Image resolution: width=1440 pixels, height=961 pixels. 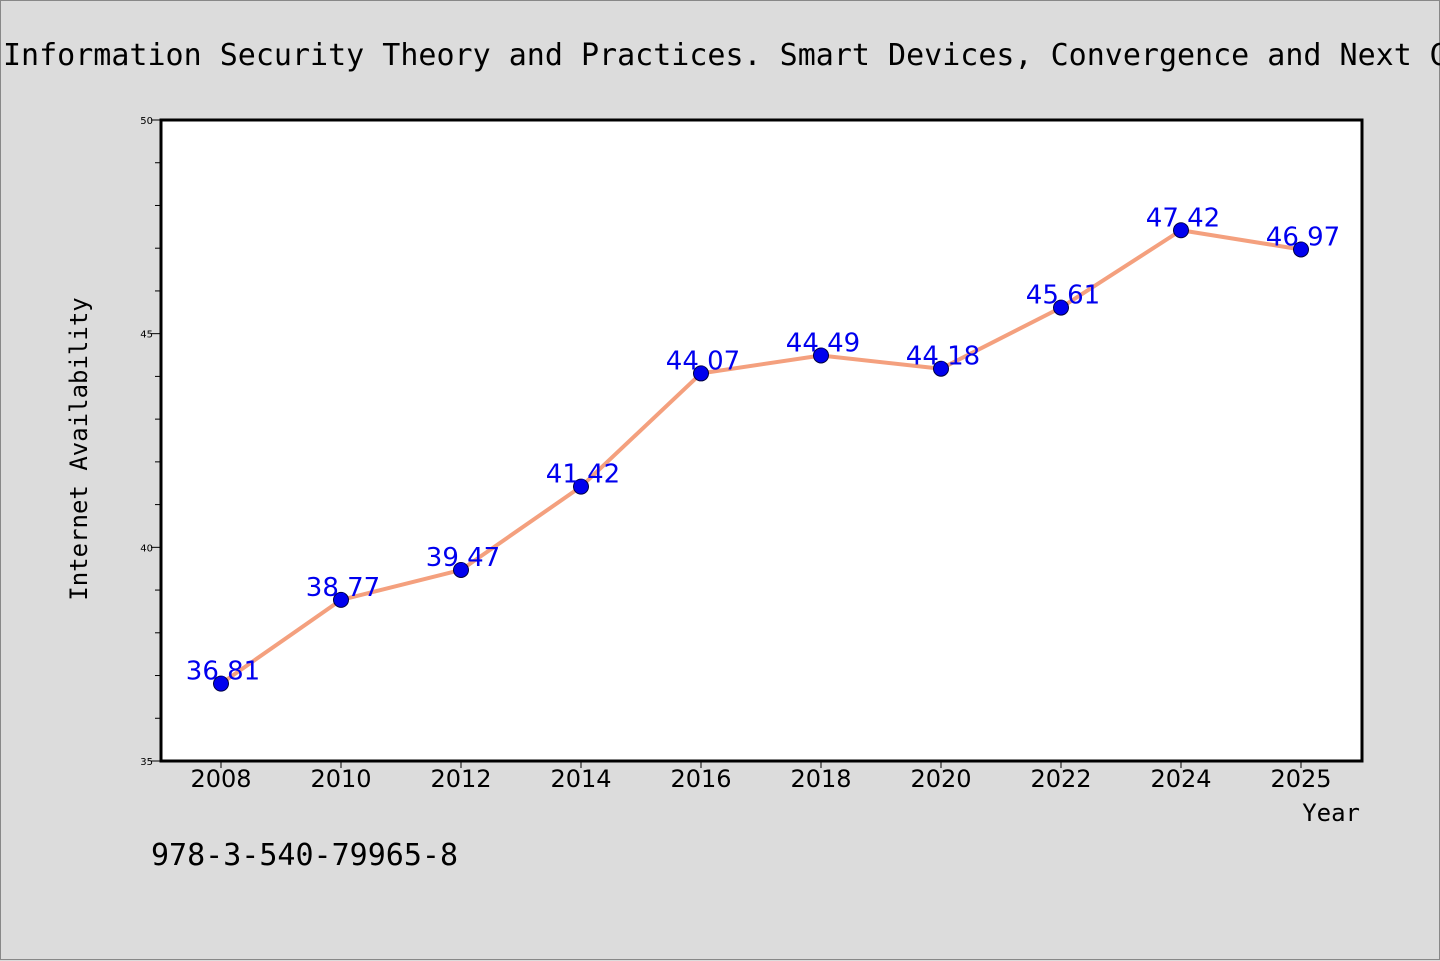 I want to click on x-tick-label: 2012, so click(x=460, y=779).